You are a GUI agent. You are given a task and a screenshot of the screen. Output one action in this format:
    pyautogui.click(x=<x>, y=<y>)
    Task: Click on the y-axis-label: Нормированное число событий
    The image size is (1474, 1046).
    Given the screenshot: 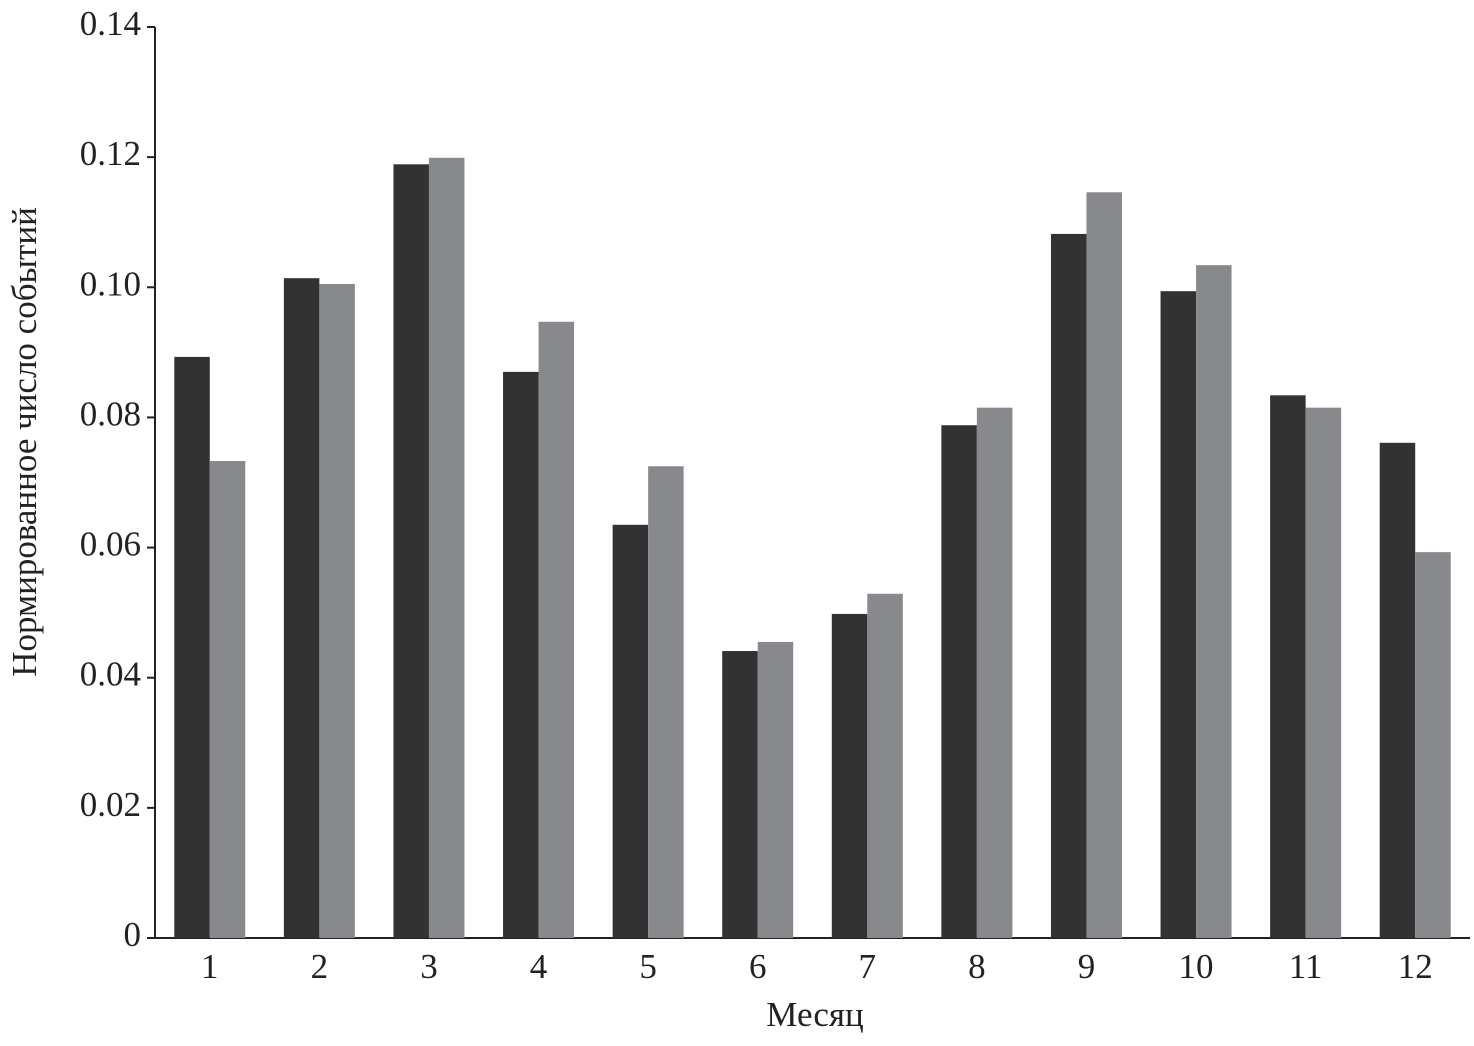 What is the action you would take?
    pyautogui.click(x=24, y=442)
    